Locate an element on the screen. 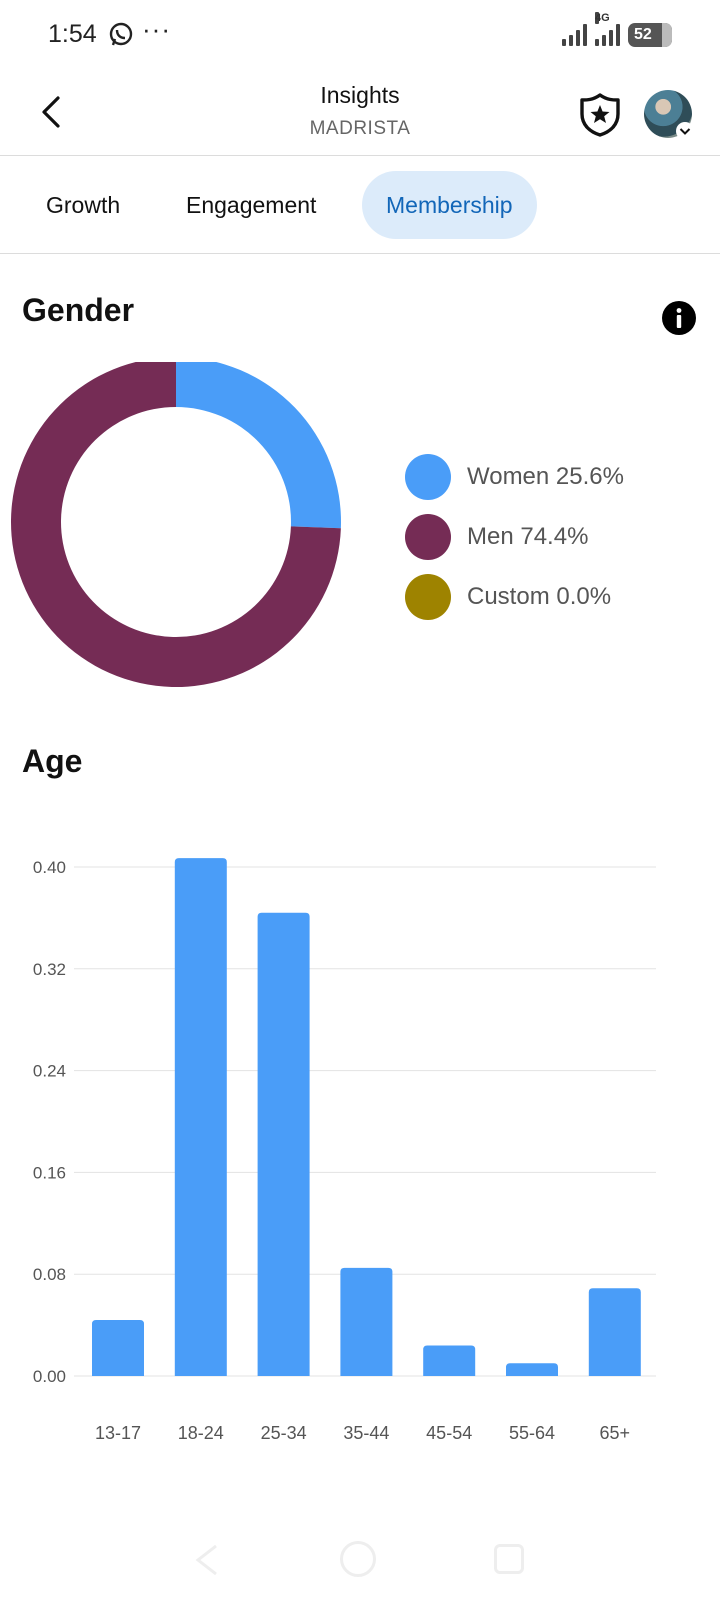 The width and height of the screenshot is (720, 1600). signal-4g-icon: 4G is located at coordinates (607, 29).